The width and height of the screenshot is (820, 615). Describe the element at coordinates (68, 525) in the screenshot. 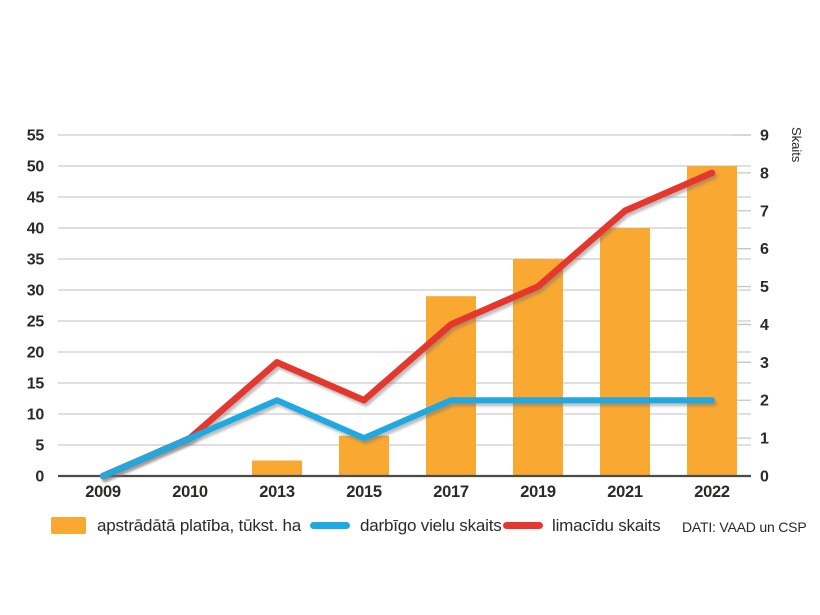

I see `legend-swatch-area` at that location.